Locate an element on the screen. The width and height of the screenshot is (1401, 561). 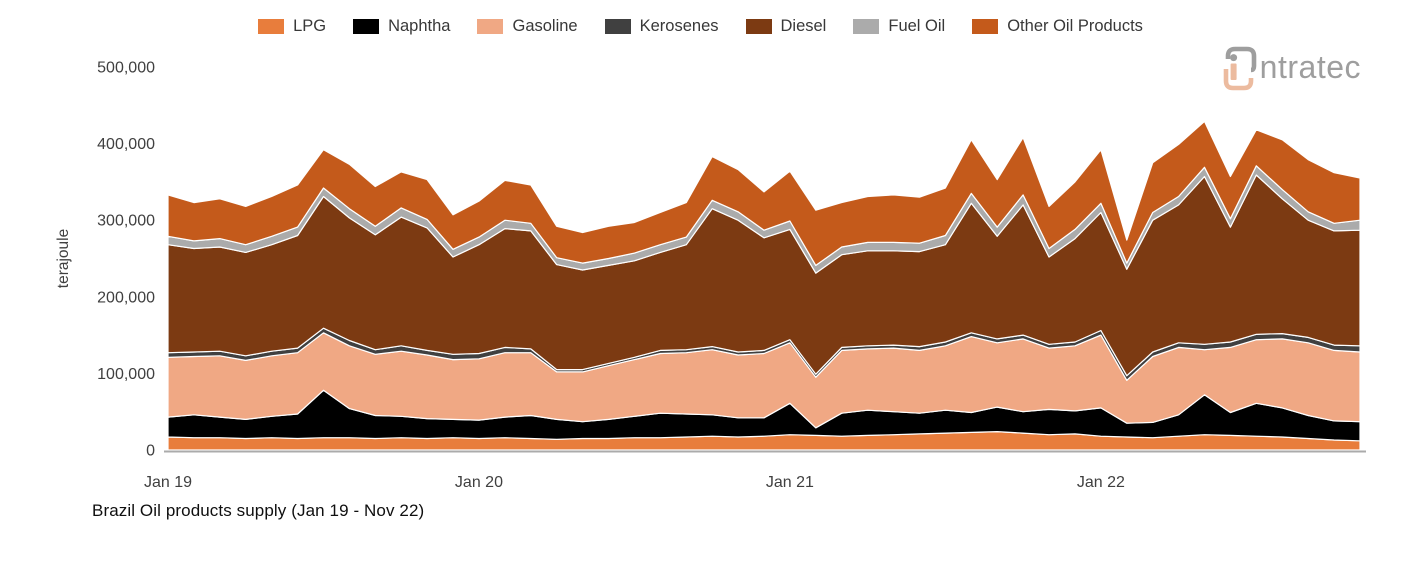
legend-label: Fuel Oil is located at coordinates (917, 26).